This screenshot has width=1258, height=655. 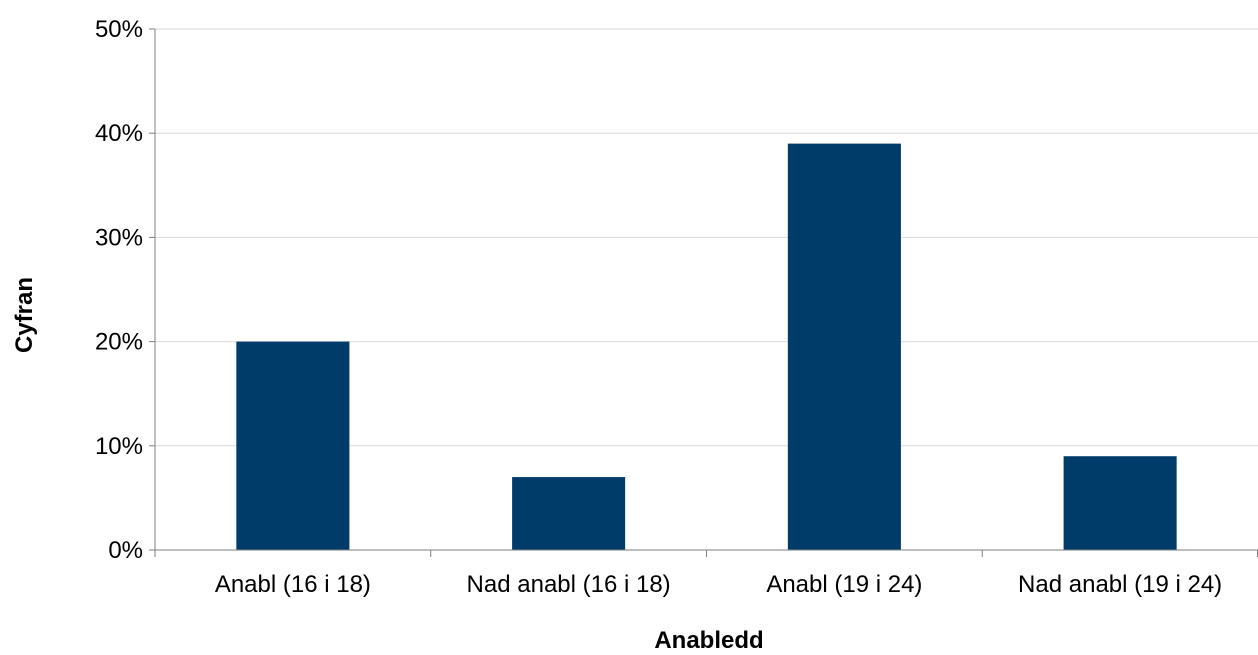 What do you see at coordinates (119, 446) in the screenshot?
I see `y-tick-label: 10%` at bounding box center [119, 446].